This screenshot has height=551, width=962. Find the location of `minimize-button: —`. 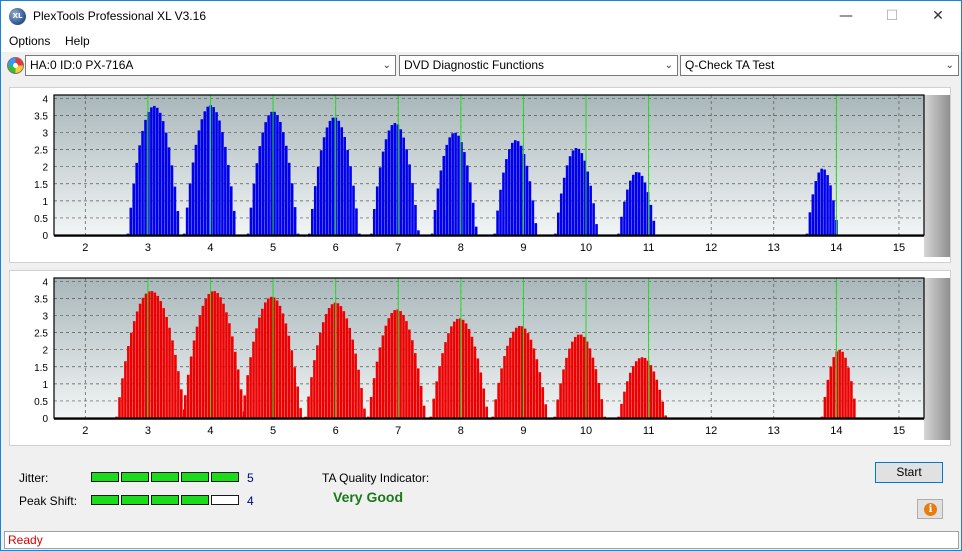

minimize-button: — is located at coordinates (846, 16).